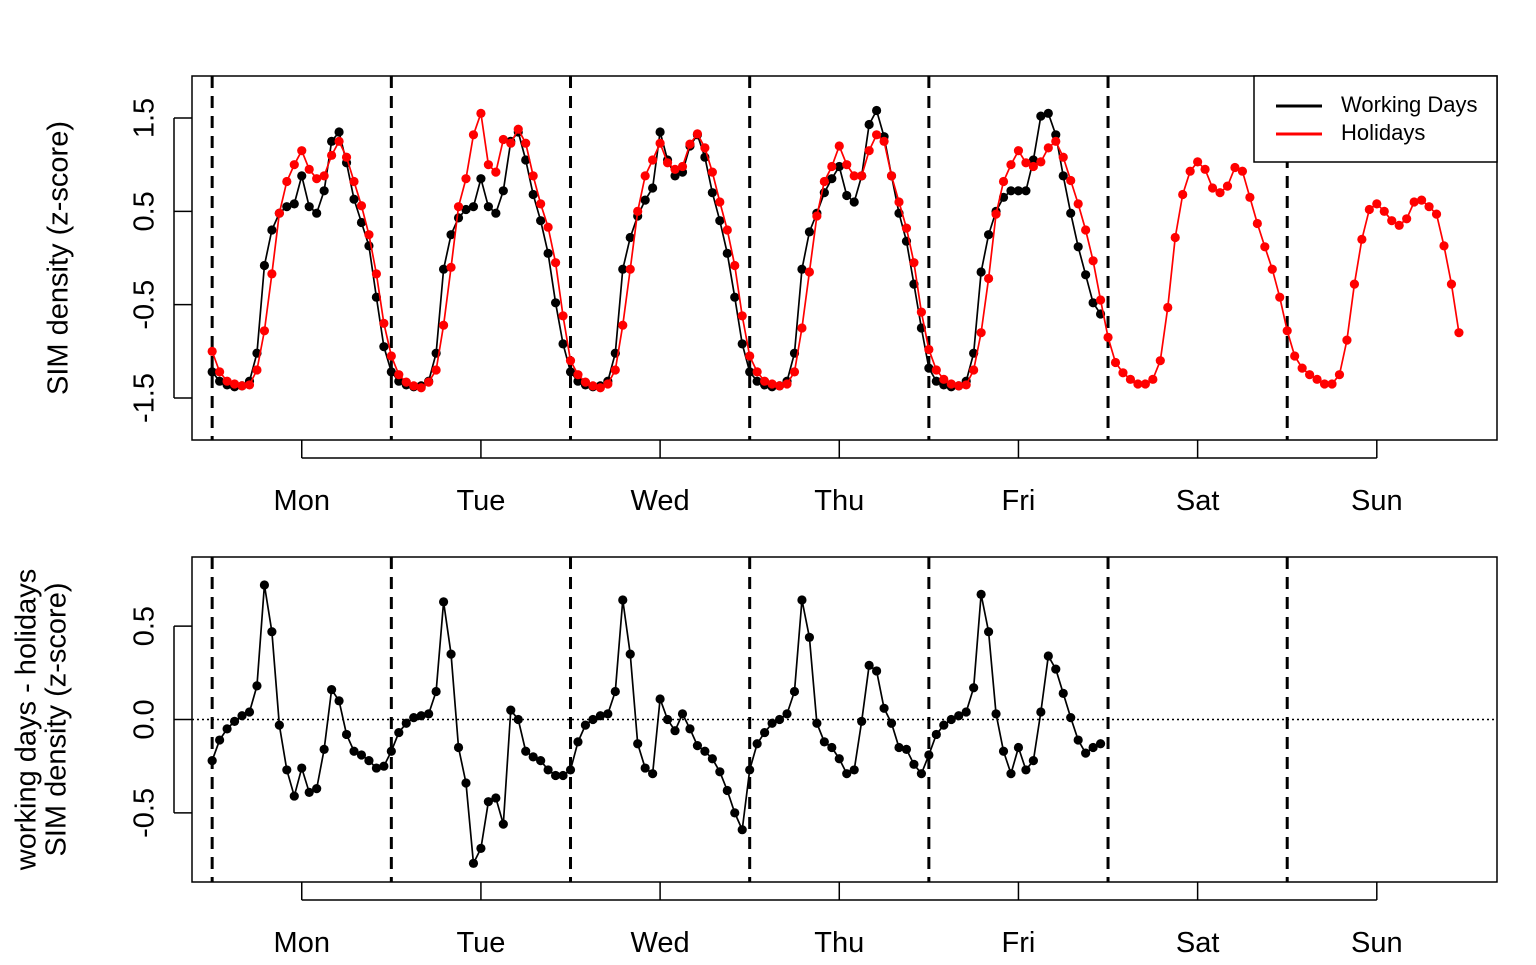  I want to click on legend: Working Days Holidays, so click(1375, 119).